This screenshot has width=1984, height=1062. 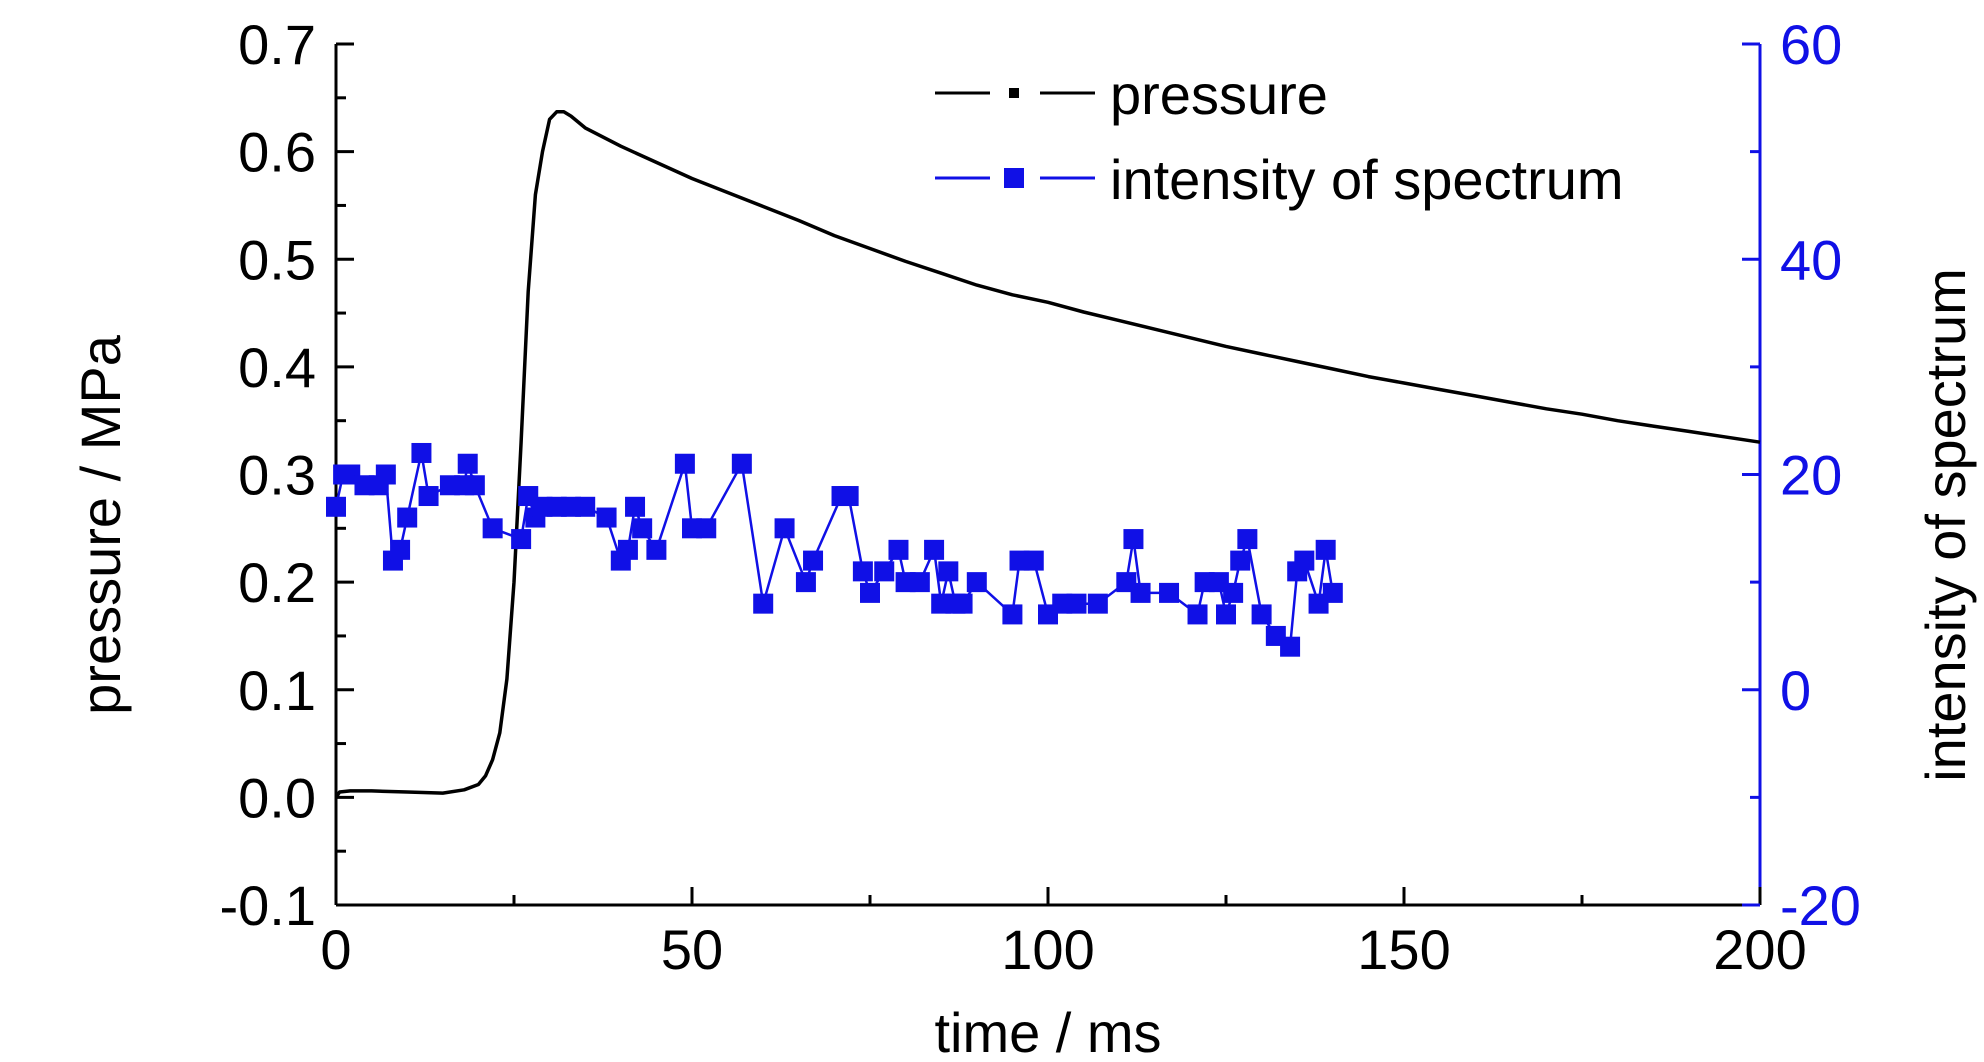 What do you see at coordinates (1811, 44) in the screenshot?
I see `y-right-tick-label: 60` at bounding box center [1811, 44].